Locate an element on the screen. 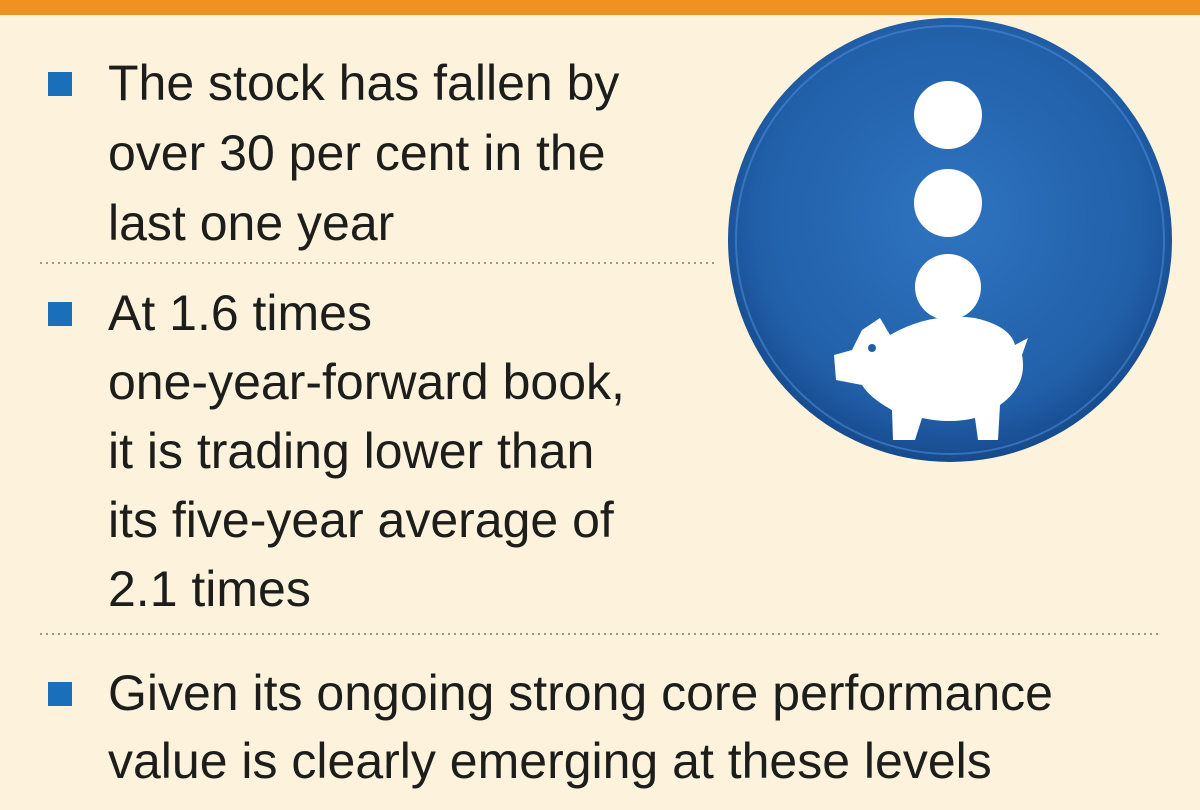  bullet-text: its five-year average of is located at coordinates (361, 520).